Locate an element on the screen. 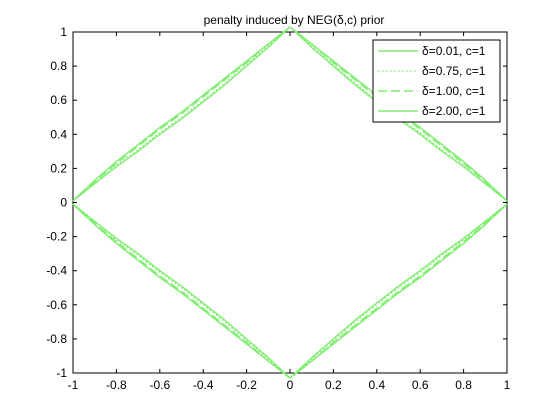 Image resolution: width=560 pixels, height=420 pixels. y-tick-label: -0.8 is located at coordinates (56, 339).